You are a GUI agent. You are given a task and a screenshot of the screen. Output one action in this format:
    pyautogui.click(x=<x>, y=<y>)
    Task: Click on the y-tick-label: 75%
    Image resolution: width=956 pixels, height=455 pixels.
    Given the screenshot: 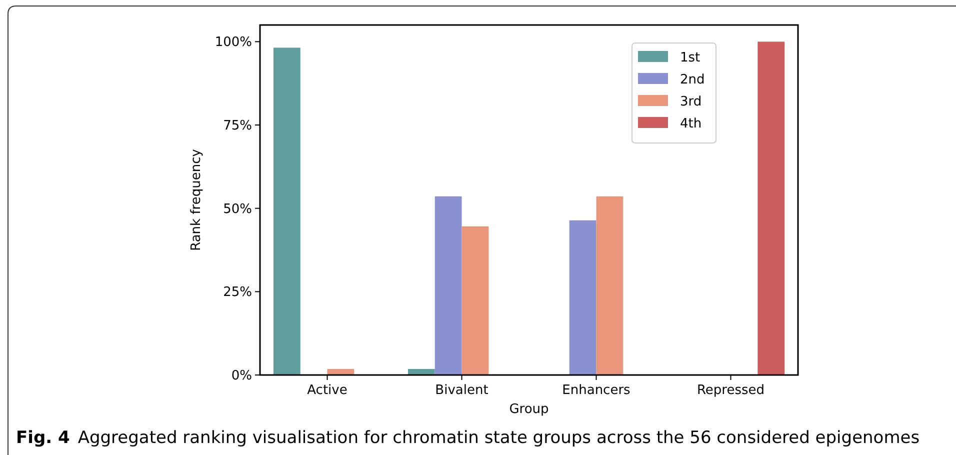 What is the action you would take?
    pyautogui.click(x=237, y=126)
    